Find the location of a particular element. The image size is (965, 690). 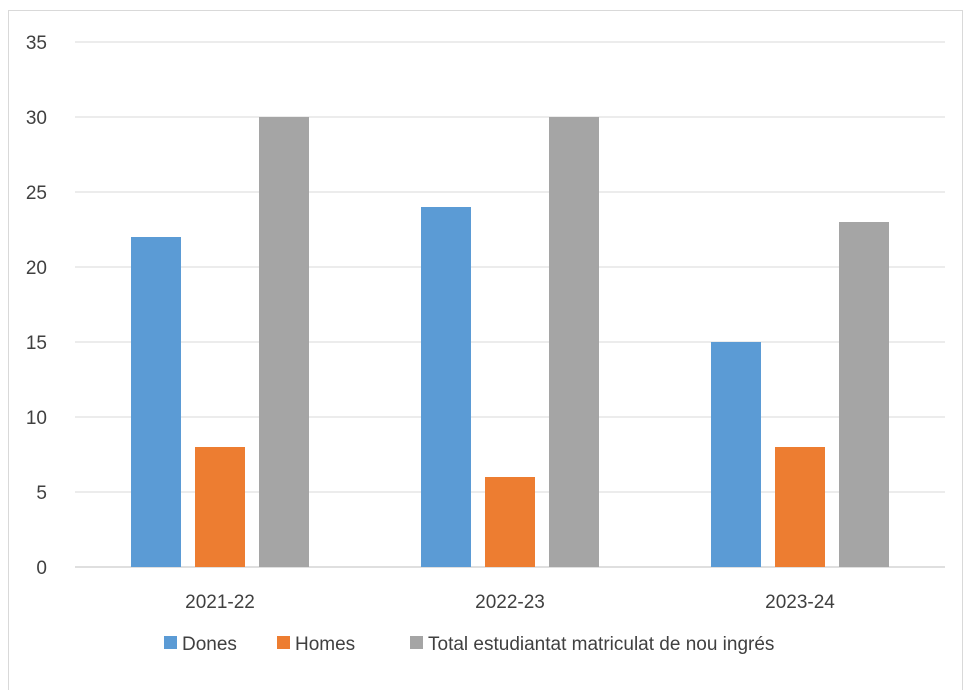

y-tick-label: 15 is located at coordinates (36, 343).